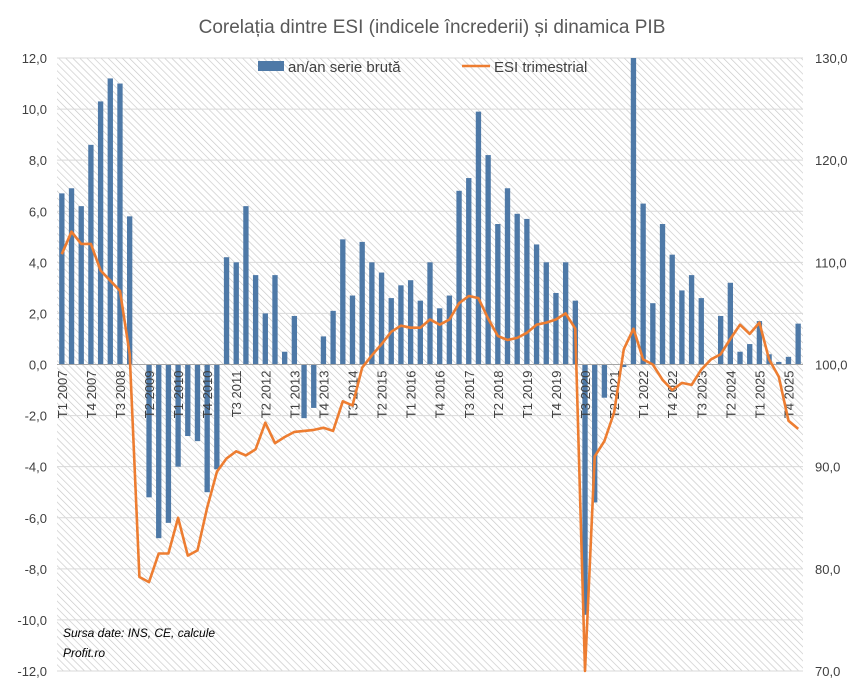  Describe the element at coordinates (38, 365) in the screenshot. I see `y-left-tick-label: 0,0` at that location.